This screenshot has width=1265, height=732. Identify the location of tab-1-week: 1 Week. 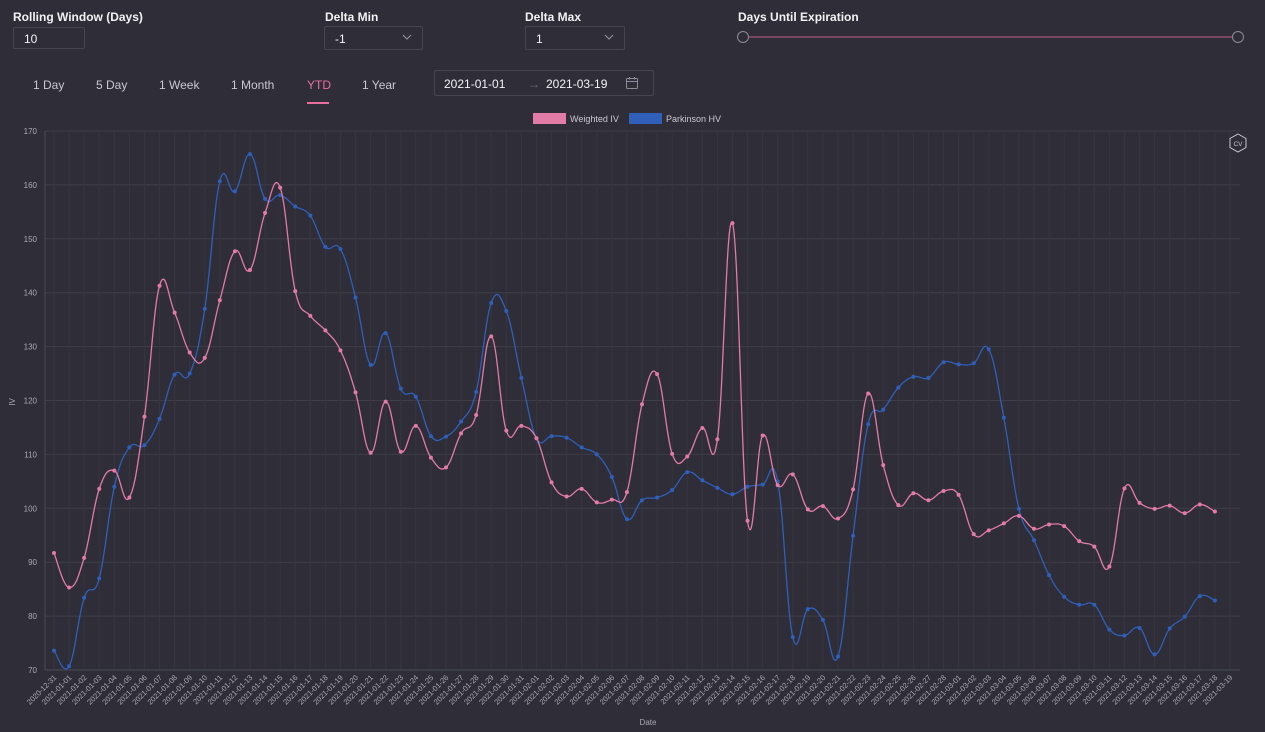
(179, 85).